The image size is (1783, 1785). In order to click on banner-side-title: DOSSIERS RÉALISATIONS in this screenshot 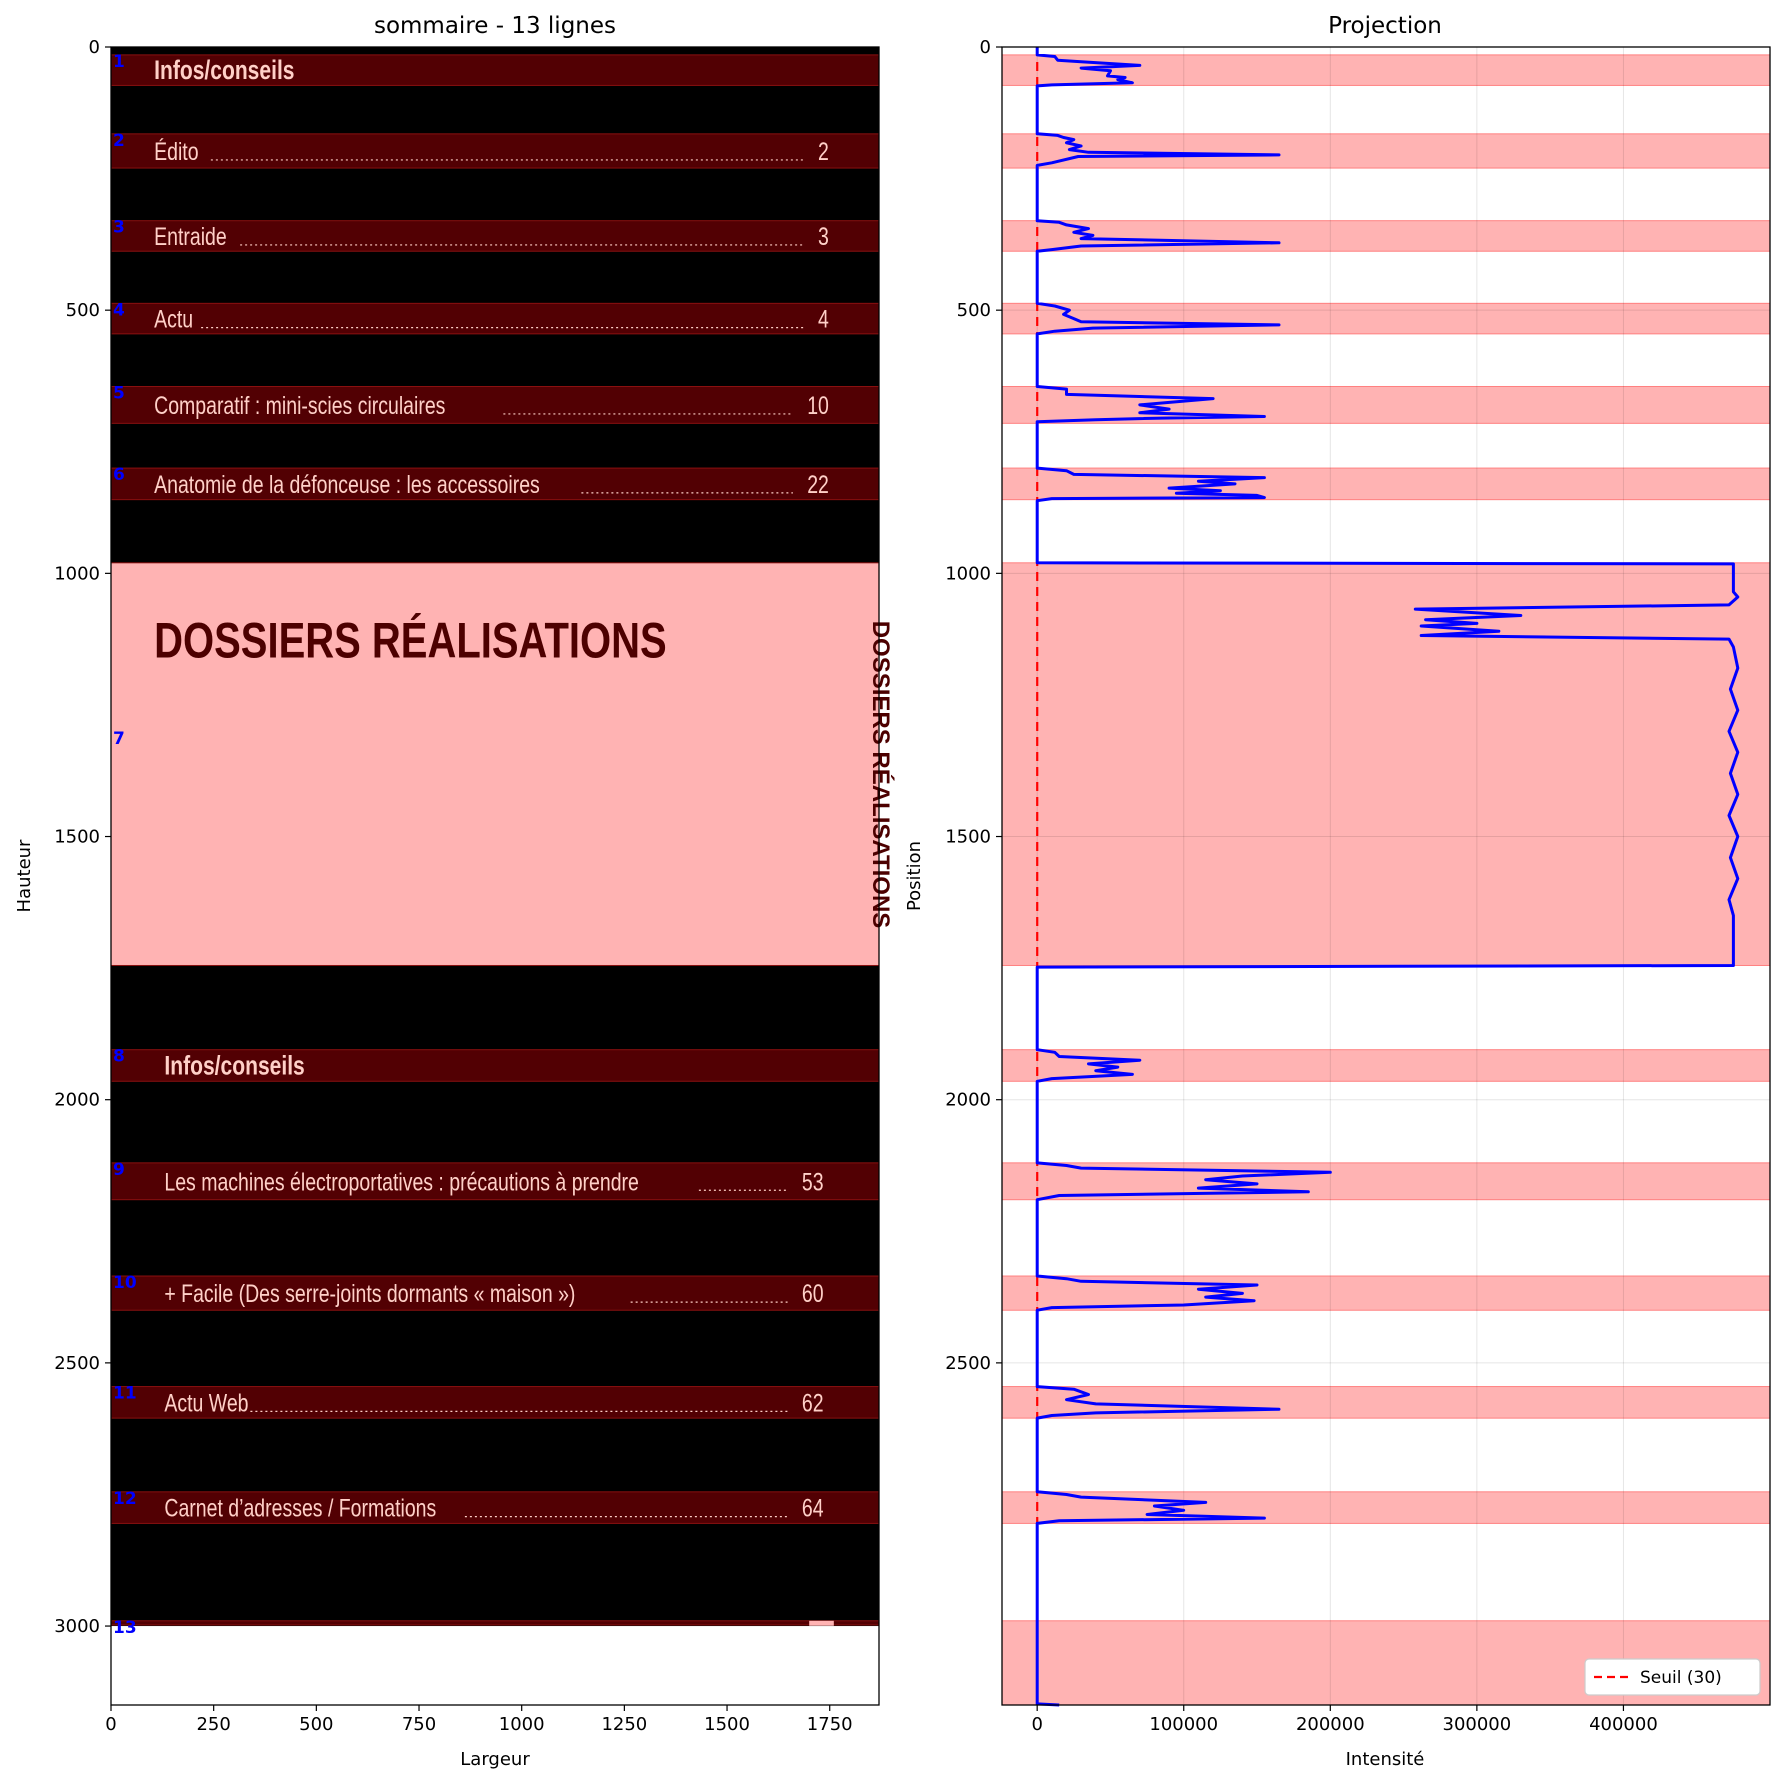, I will do `click(881, 775)`.